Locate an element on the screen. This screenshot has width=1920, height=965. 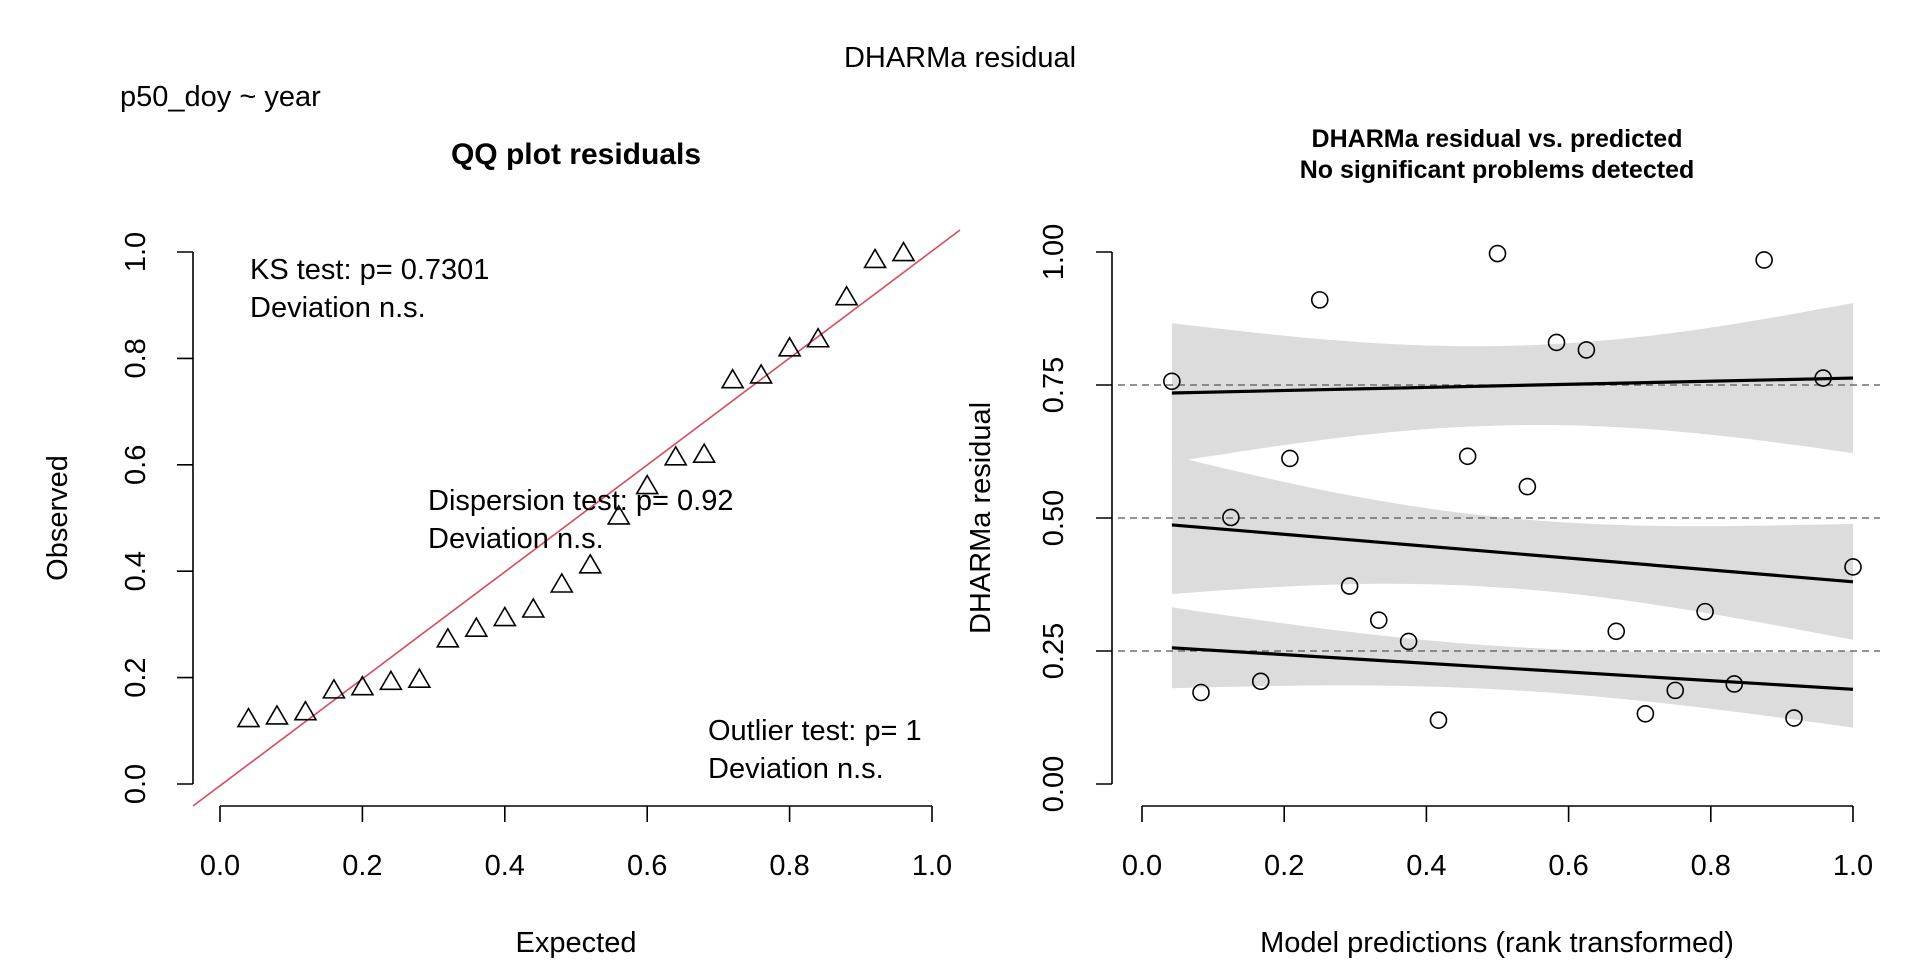
qq-x-axis is located at coordinates (576, 813).